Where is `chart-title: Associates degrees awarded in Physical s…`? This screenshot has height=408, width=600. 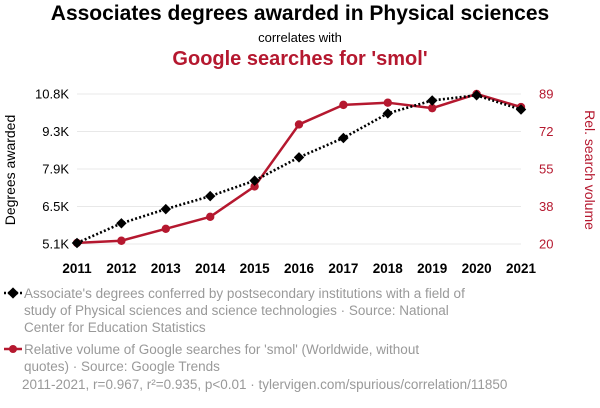 chart-title: Associates degrees awarded in Physical s… is located at coordinates (300, 13).